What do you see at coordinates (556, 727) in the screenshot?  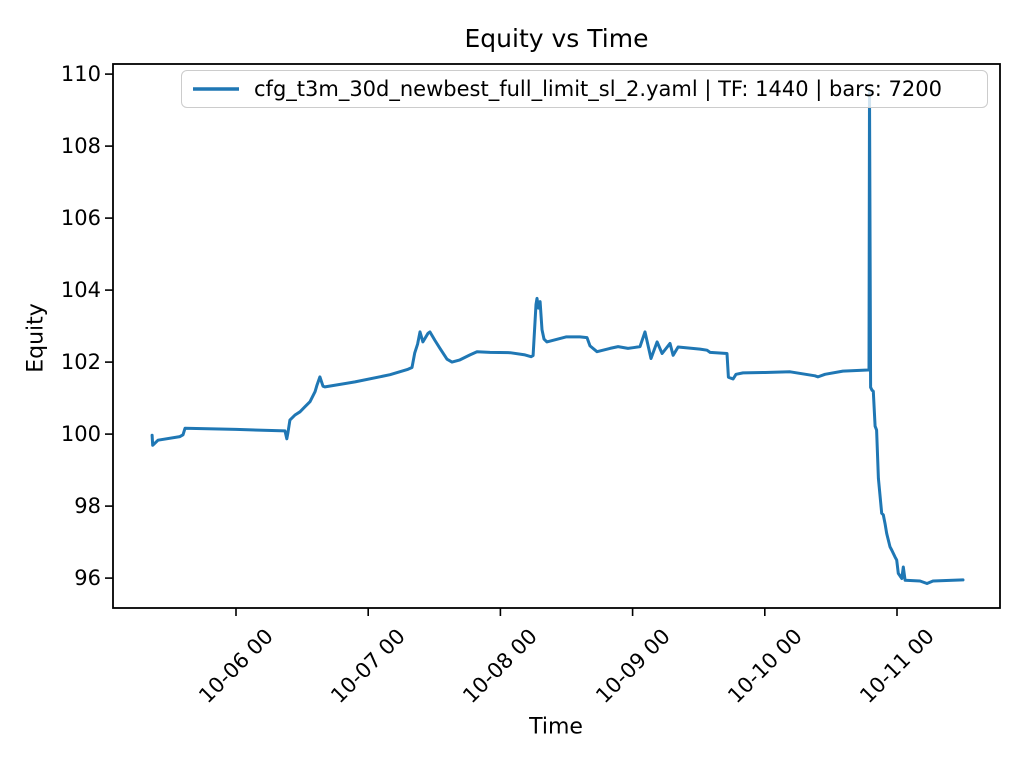 I see `x-axis-label: Time` at bounding box center [556, 727].